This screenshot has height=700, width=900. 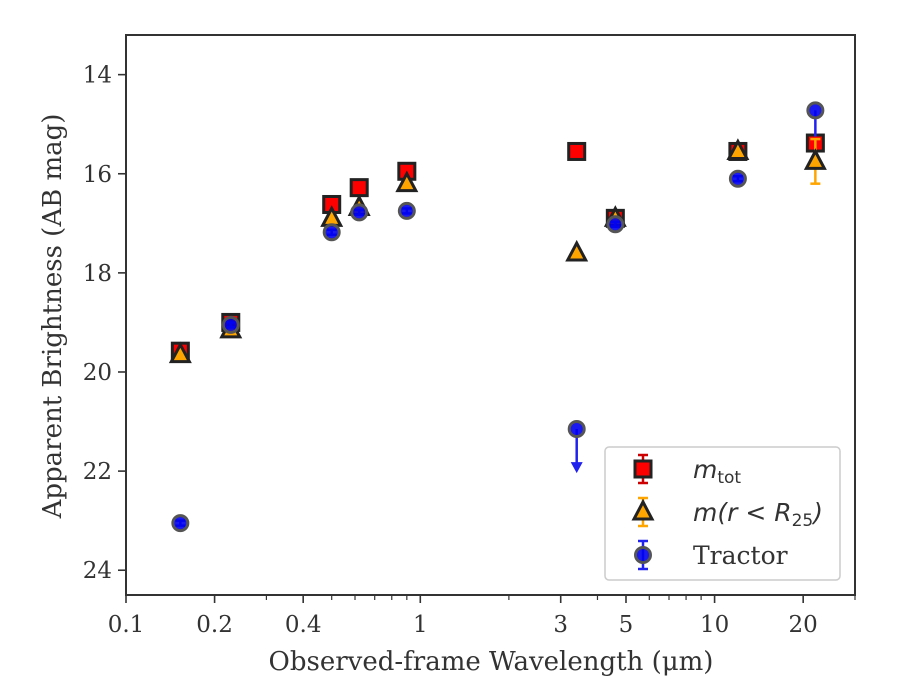 What do you see at coordinates (303, 625) in the screenshot?
I see `x-tick-label: 0.4` at bounding box center [303, 625].